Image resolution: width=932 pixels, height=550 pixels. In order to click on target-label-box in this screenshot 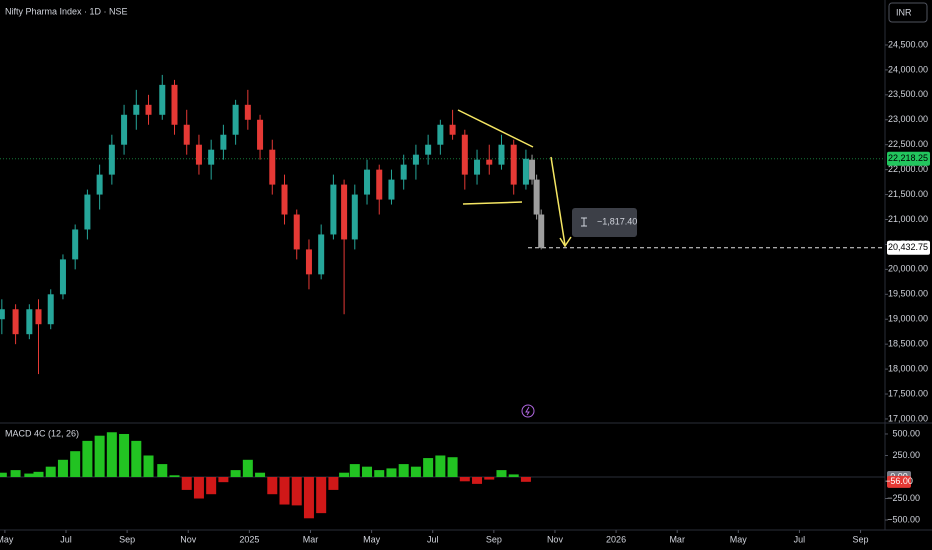, I will do `click(908, 247)`.